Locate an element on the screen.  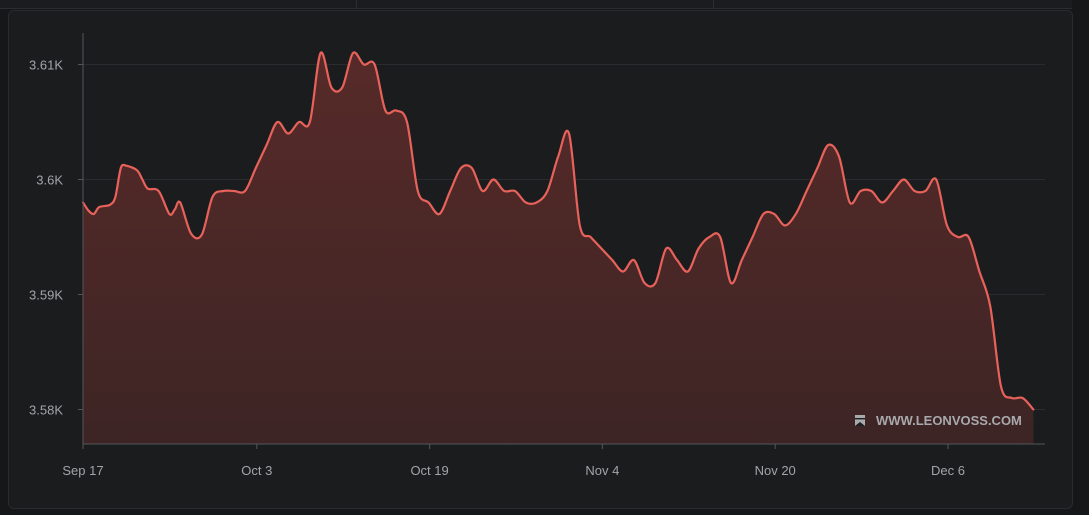
y-tick-label: 3.61K is located at coordinates (46, 65).